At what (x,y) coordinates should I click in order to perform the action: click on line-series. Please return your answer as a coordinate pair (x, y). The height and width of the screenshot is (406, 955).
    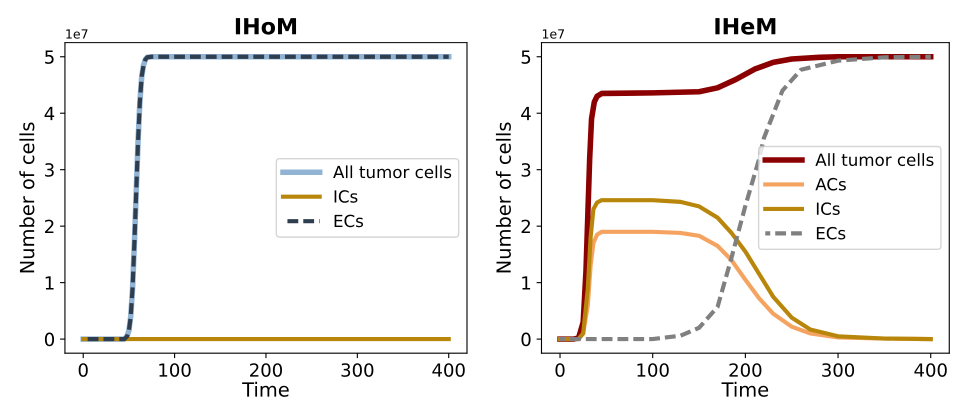
    Looking at the image, I should click on (745, 270).